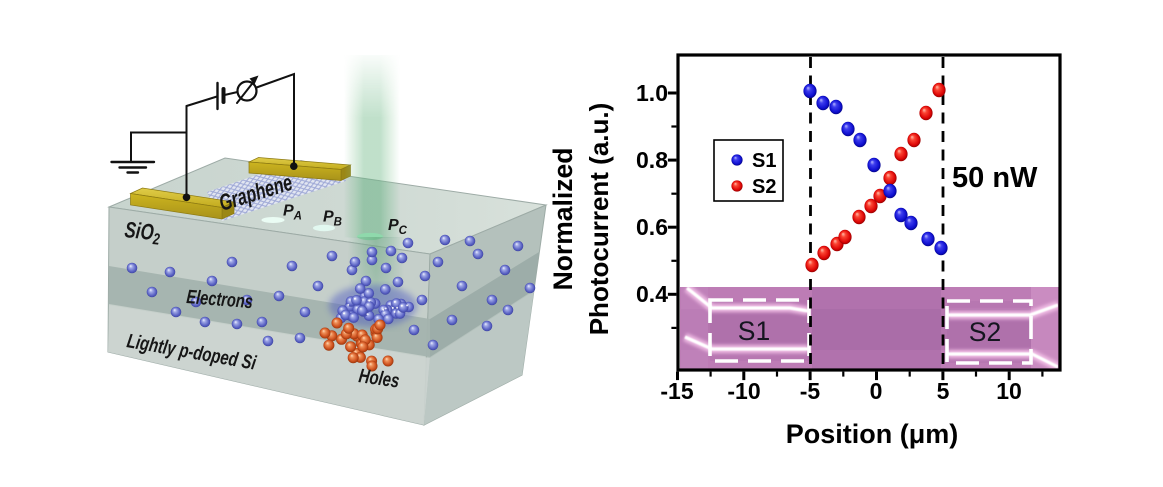 The height and width of the screenshot is (487, 1163). Describe the element at coordinates (652, 160) in the screenshot. I see `svg-text: 0.8` at that location.